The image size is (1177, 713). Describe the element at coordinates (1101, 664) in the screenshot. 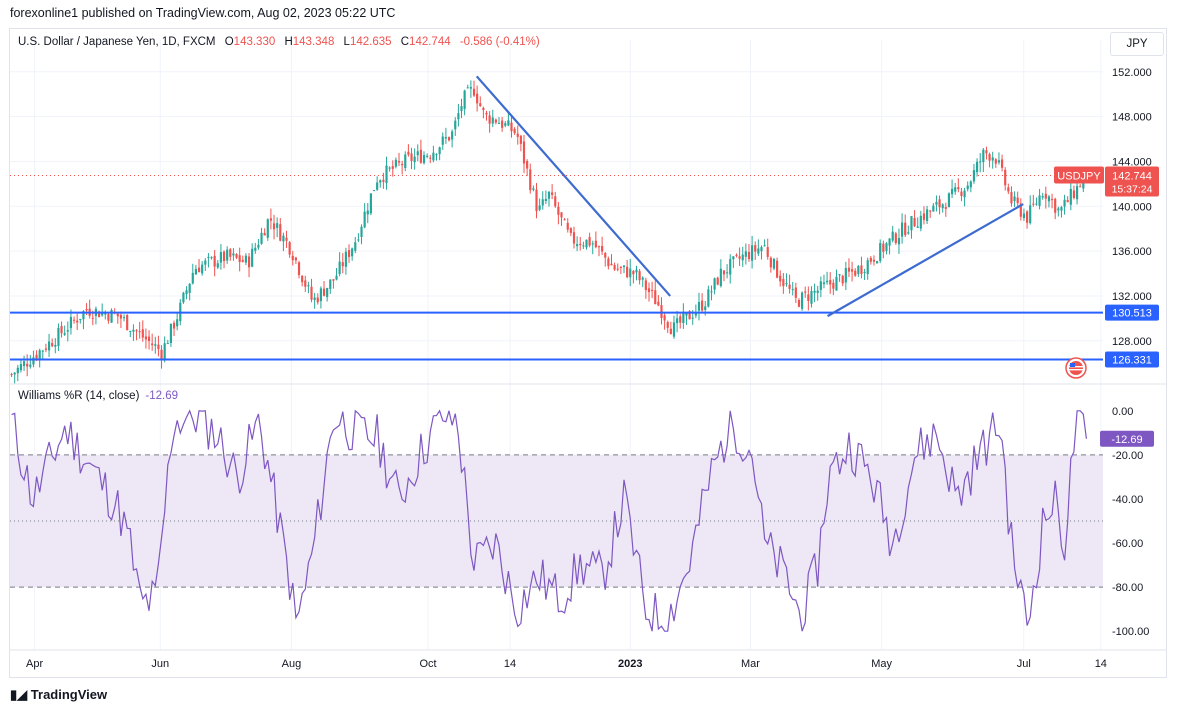

I see `time-tick-label: 14` at that location.